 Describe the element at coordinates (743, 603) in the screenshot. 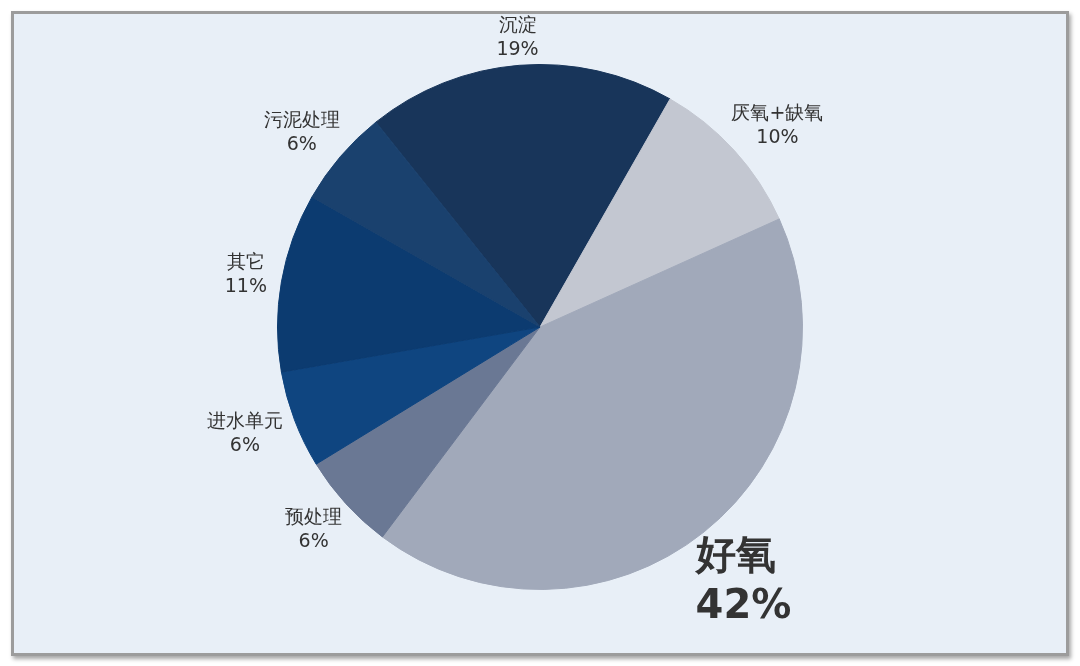

I see `data-label: 42%` at that location.